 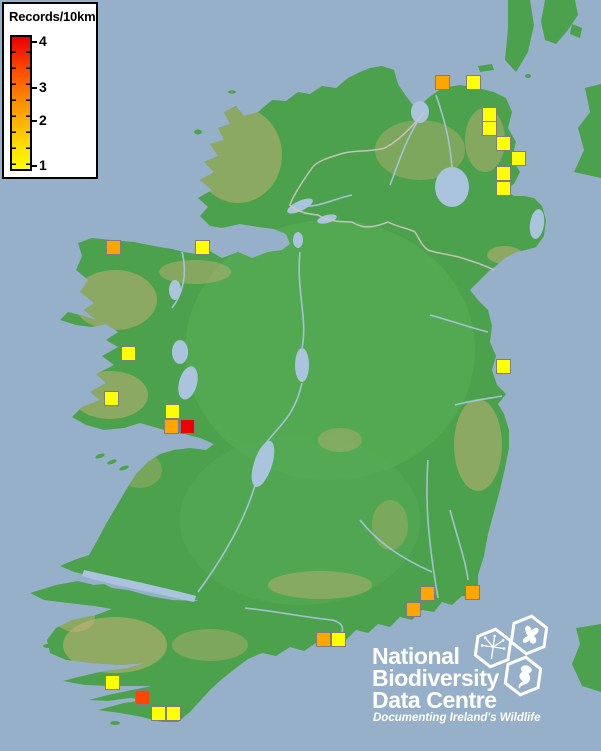 I want to click on legend-label-1: 1, so click(x=43, y=165).